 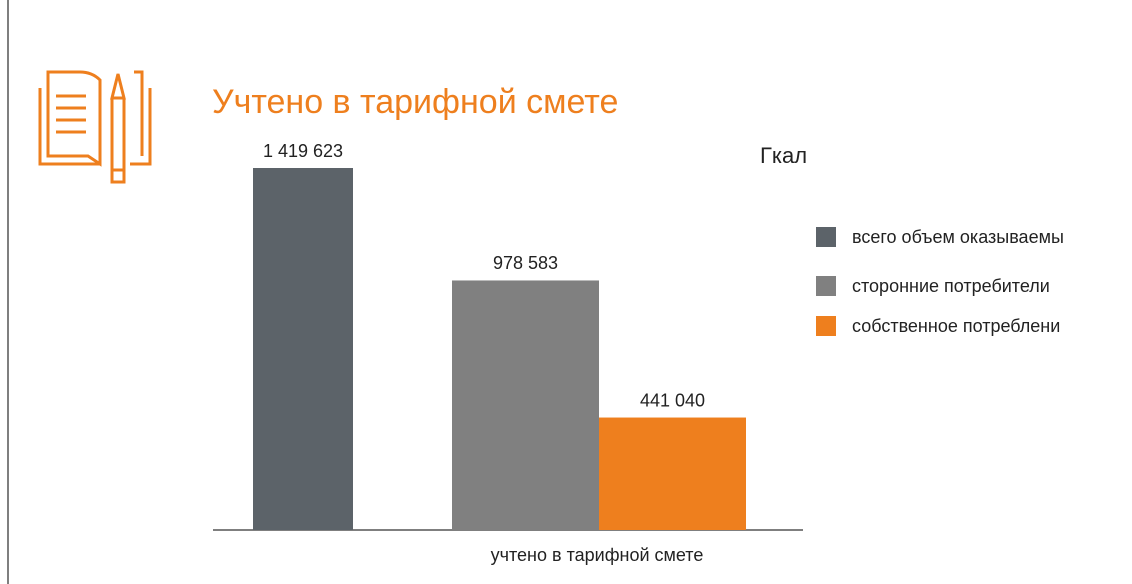 What do you see at coordinates (958, 237) in the screenshot?
I see `legend-label: всего объем оказываемы` at bounding box center [958, 237].